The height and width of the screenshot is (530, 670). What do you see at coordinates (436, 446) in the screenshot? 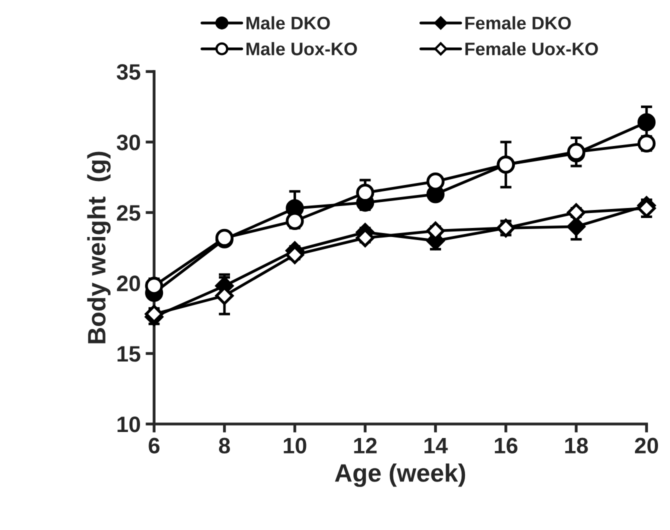
I see `x-tick-label: 14` at bounding box center [436, 446].